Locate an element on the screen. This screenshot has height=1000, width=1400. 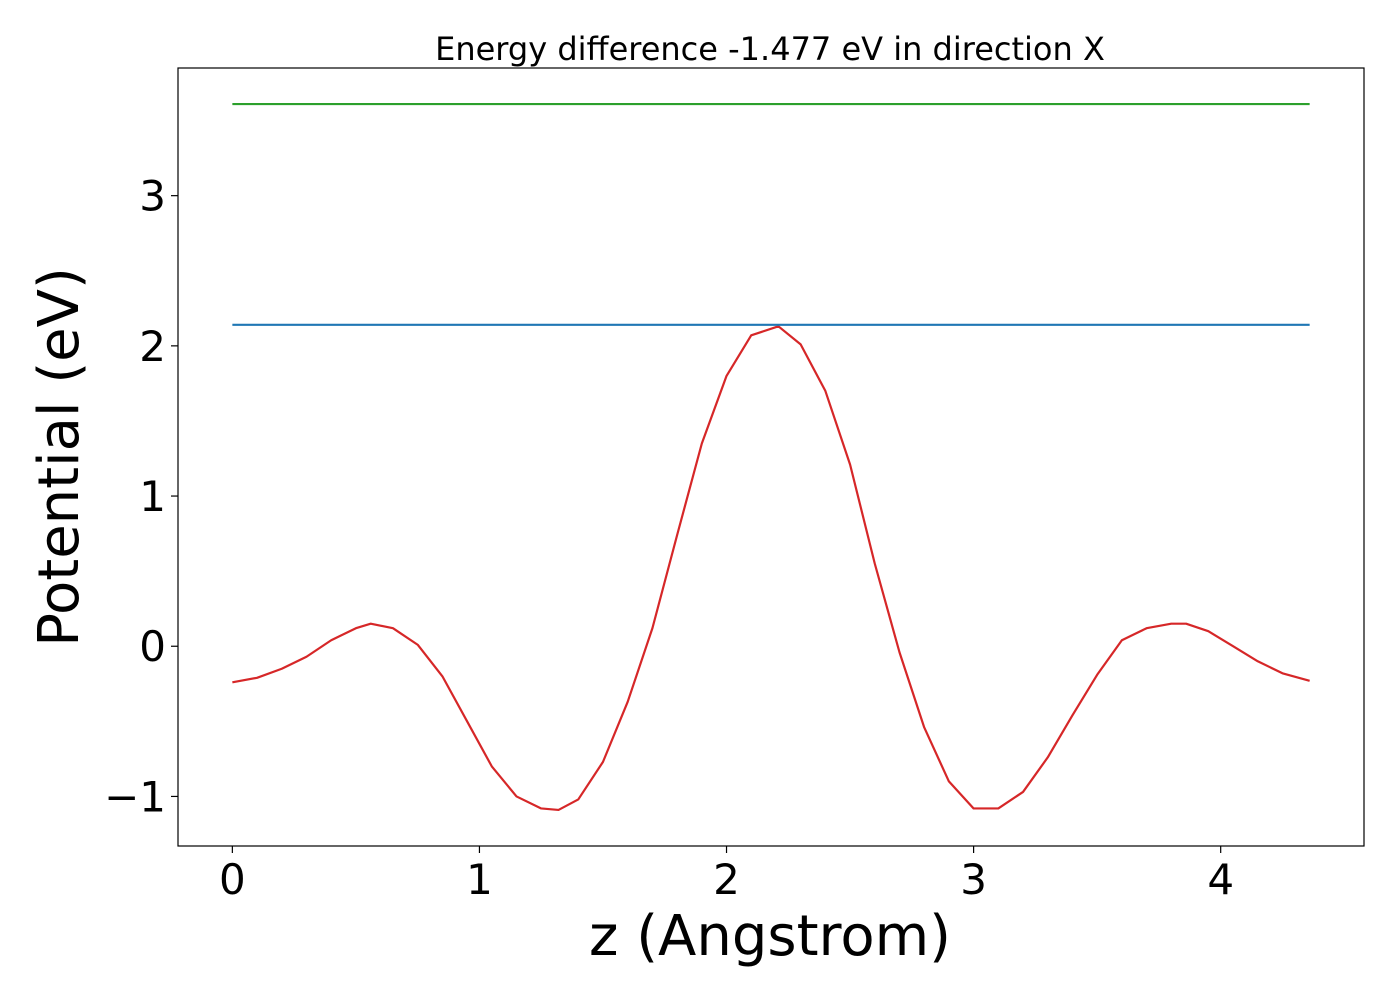
y-axis: −1 0 1 2 3 is located at coordinates (141, 496).